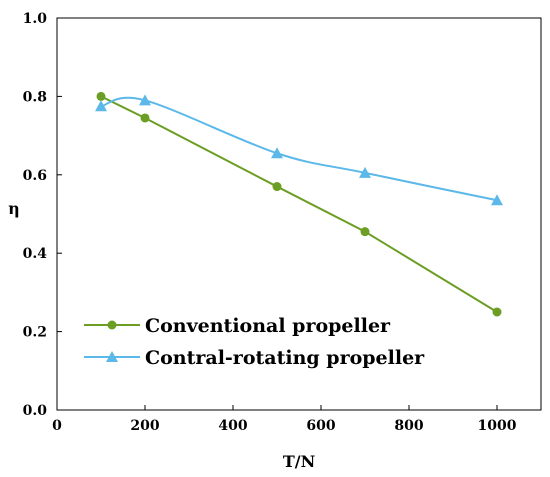 This screenshot has width=550, height=477. Describe the element at coordinates (35, 176) in the screenshot. I see `y-tick-label: 0.6` at that location.